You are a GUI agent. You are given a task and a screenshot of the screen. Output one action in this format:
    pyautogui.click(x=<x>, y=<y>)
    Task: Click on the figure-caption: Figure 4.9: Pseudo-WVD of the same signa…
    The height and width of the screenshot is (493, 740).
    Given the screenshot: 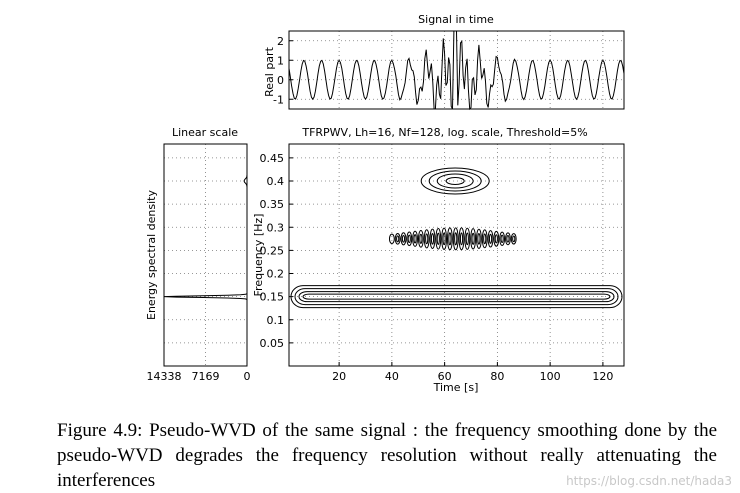 What is the action you would take?
    pyautogui.click(x=387, y=455)
    